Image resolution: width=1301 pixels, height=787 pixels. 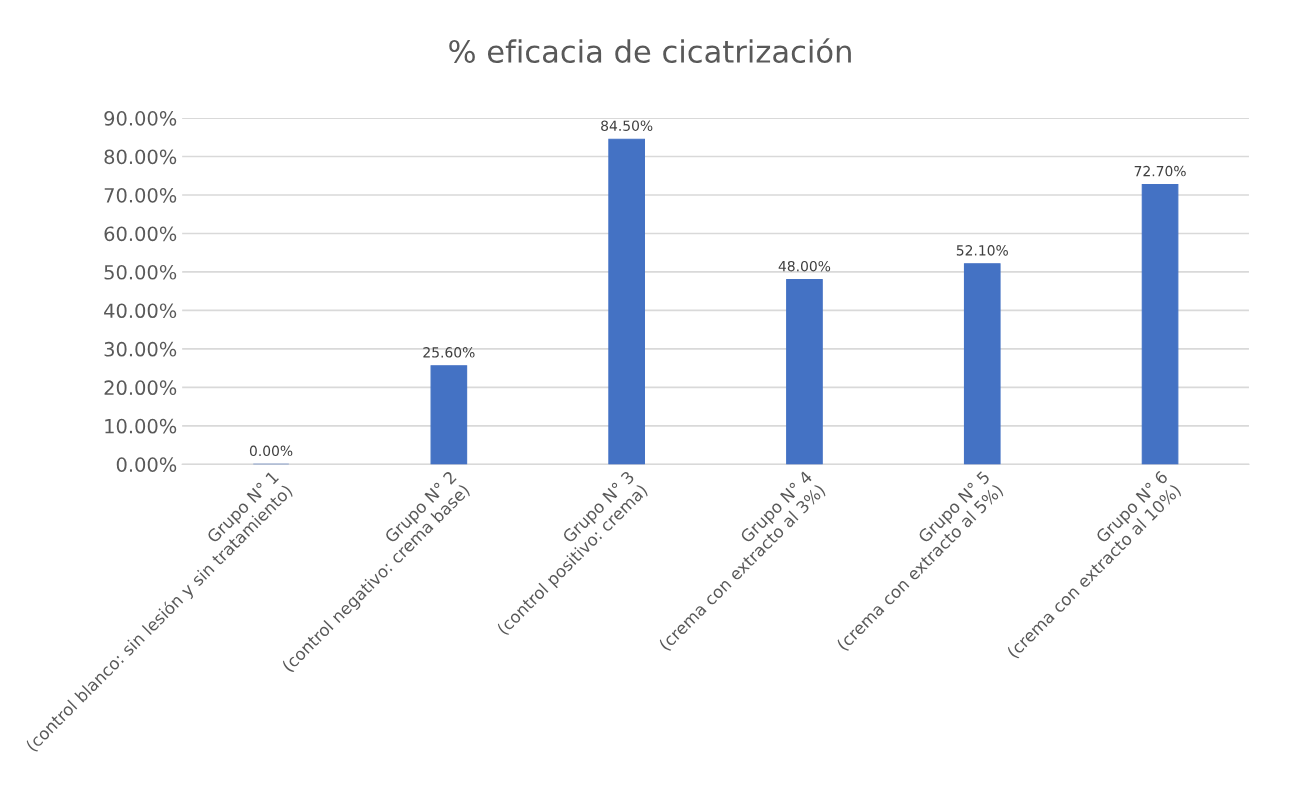 What do you see at coordinates (140, 272) in the screenshot?
I see `y-tick-label: 50.00%` at bounding box center [140, 272].